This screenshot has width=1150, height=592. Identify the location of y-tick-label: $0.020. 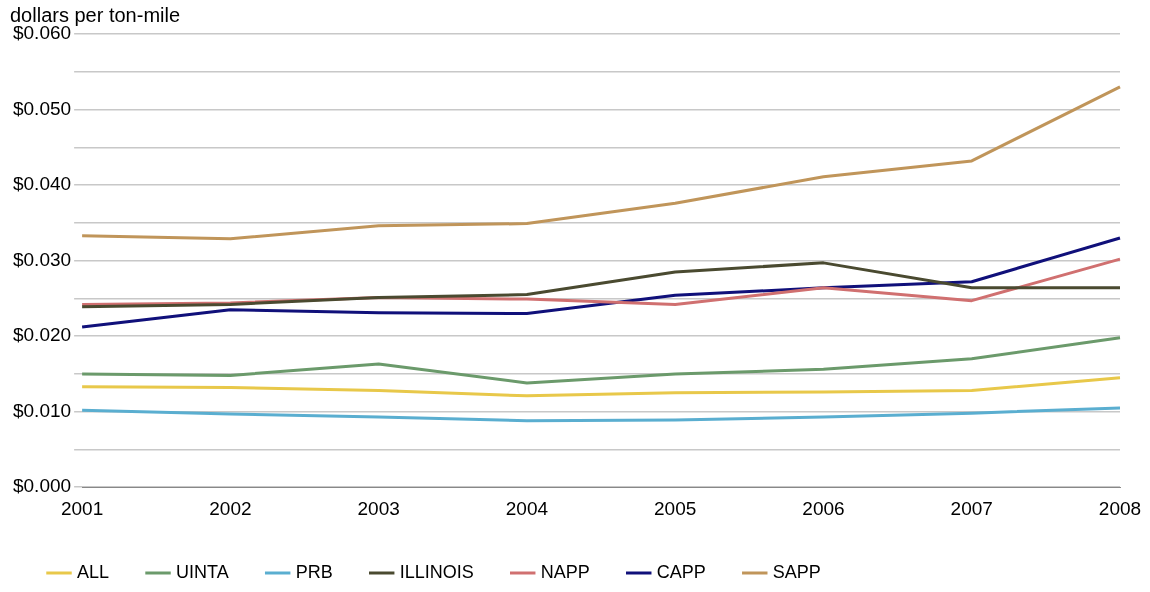
(42, 335).